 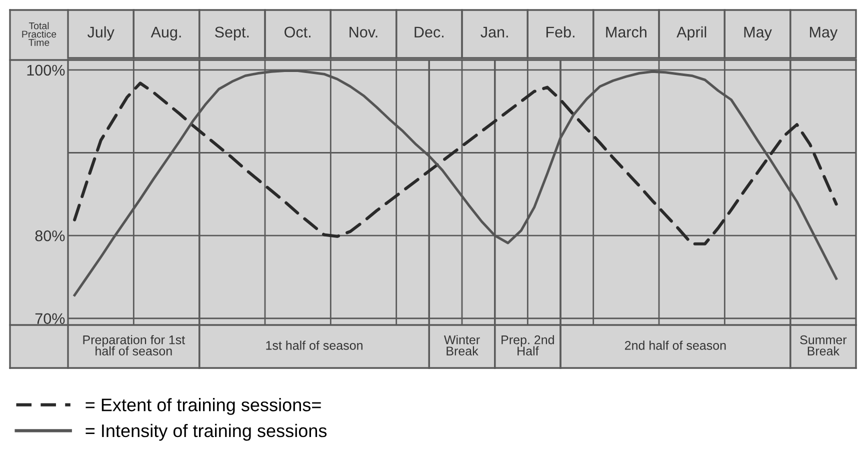 I want to click on legend-label: = Extent of training sessions=, so click(x=203, y=406).